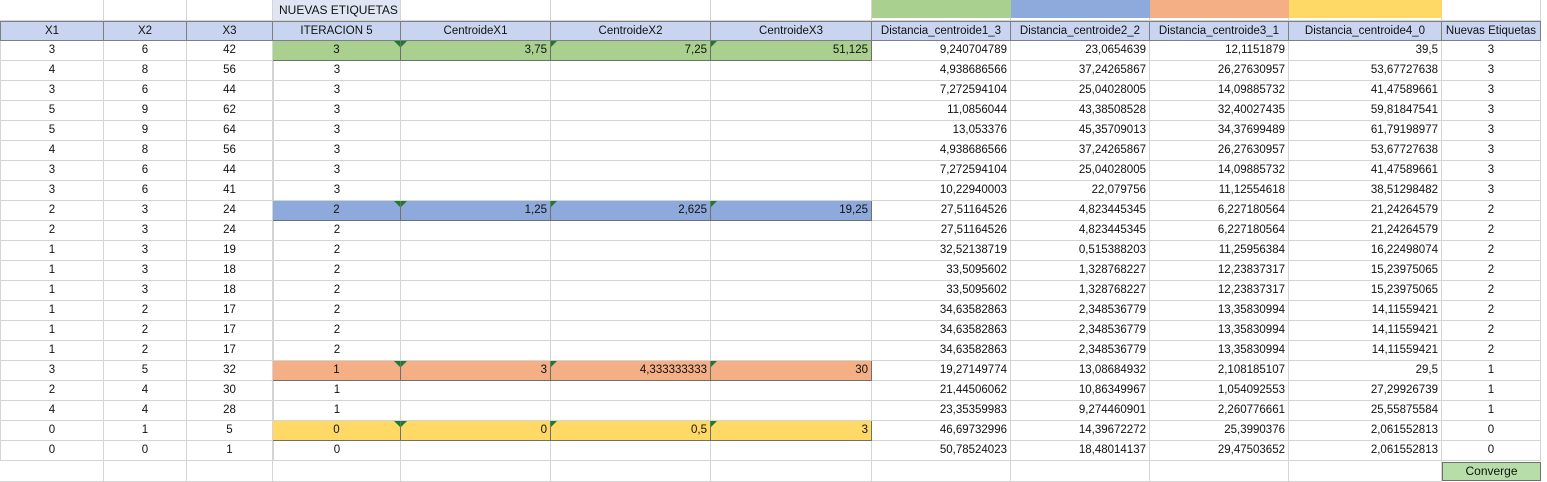 This screenshot has width=1547, height=482. Describe the element at coordinates (941, 131) in the screenshot. I see `cell-d1: 13,053376` at that location.